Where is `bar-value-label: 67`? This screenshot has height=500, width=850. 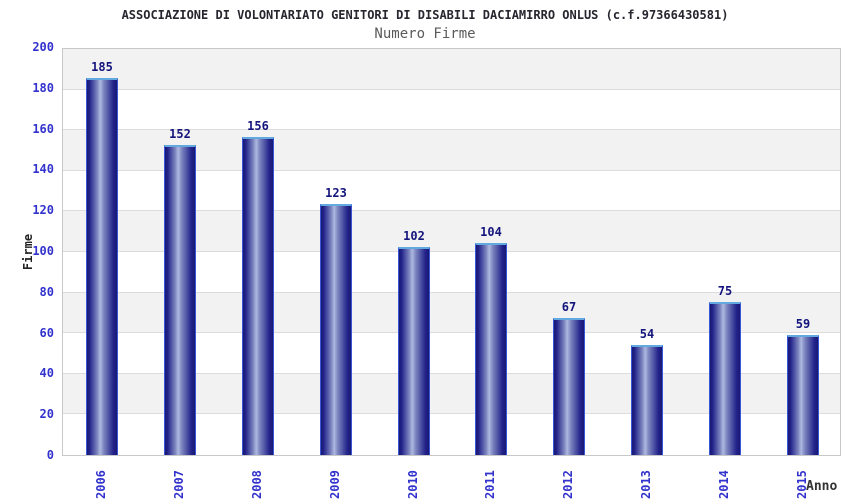
bar-value-label: 67 is located at coordinates (569, 307).